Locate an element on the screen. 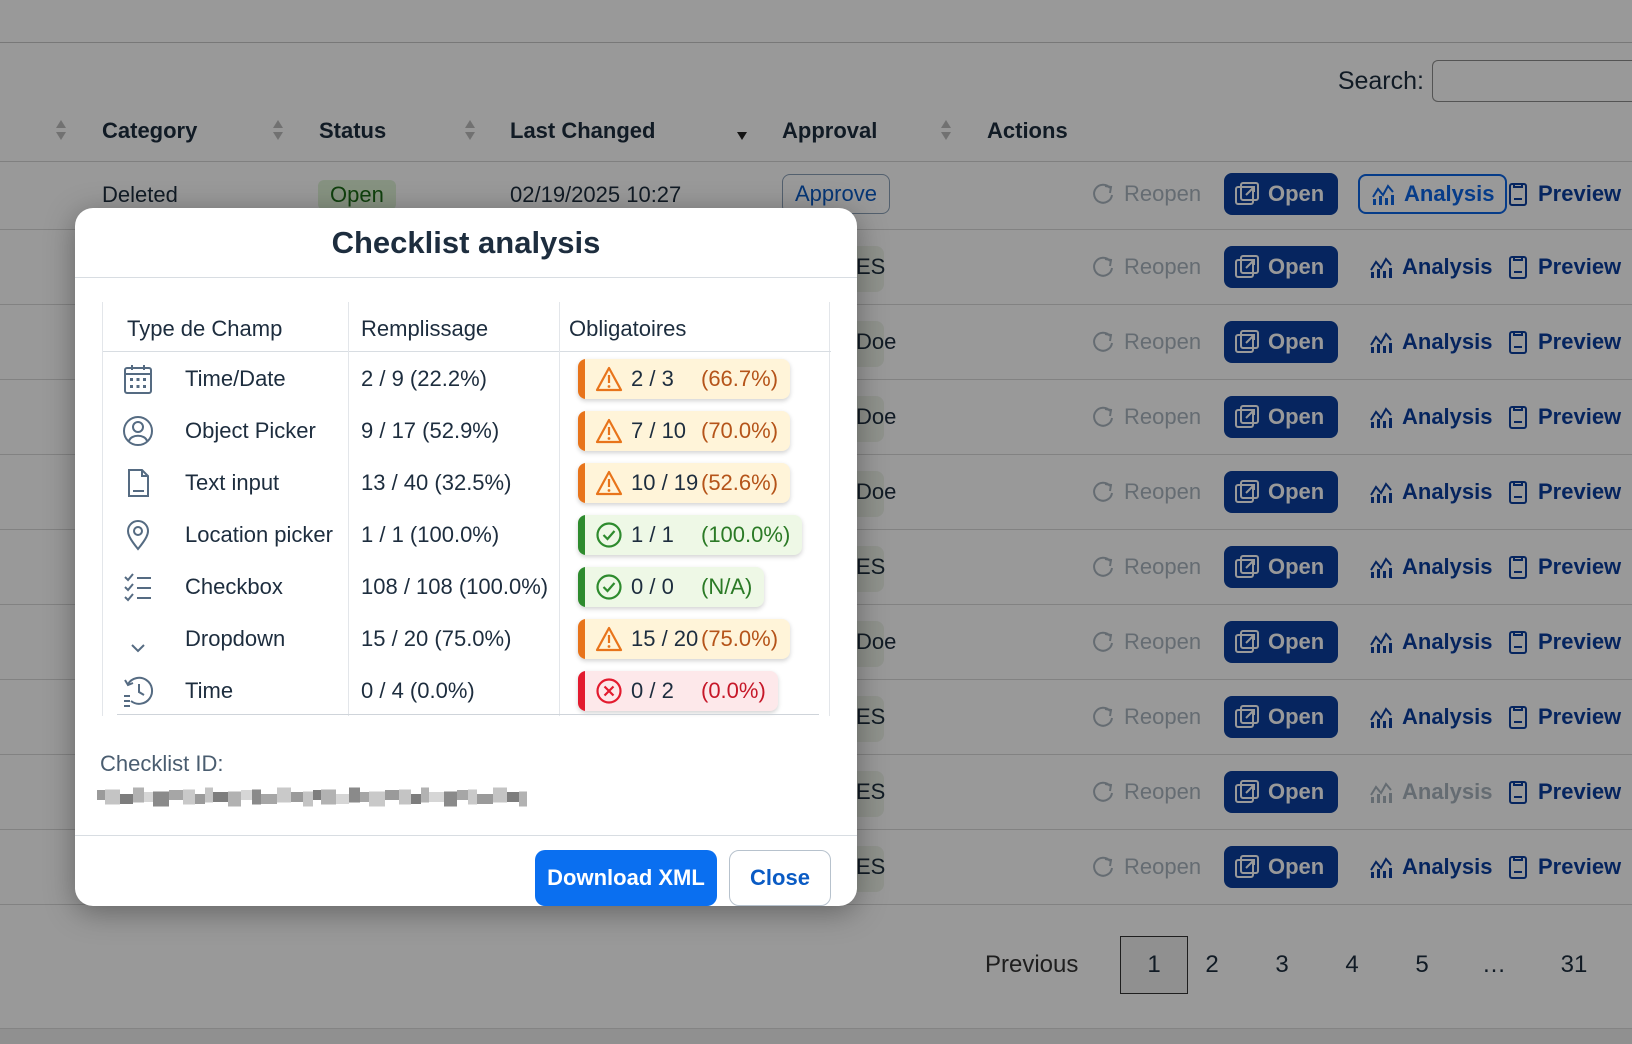 The height and width of the screenshot is (1044, 1632). preview-label: Preview is located at coordinates (1580, 716).